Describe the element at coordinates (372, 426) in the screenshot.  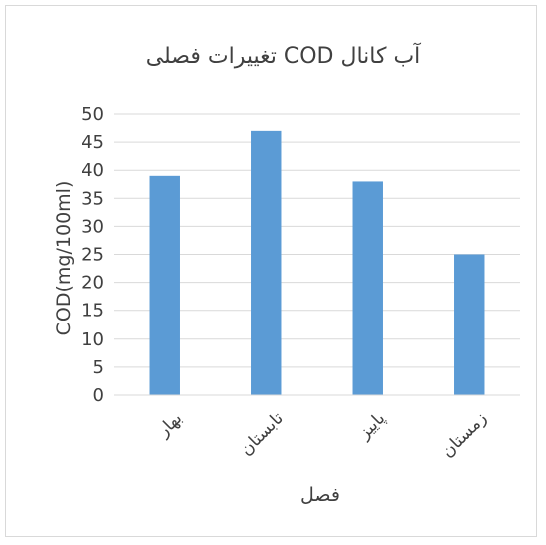
I see `x-category-label: پاییز` at that location.